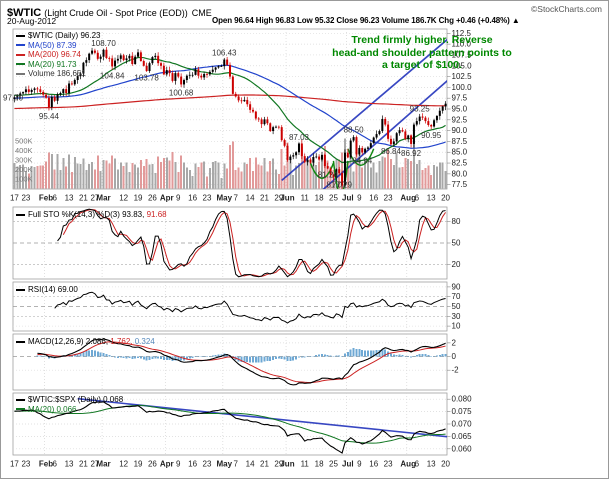 The image size is (609, 479). What do you see at coordinates (566, 9) in the screenshot?
I see `stockcharts-credit-link: ©StockCharts.com` at bounding box center [566, 9].